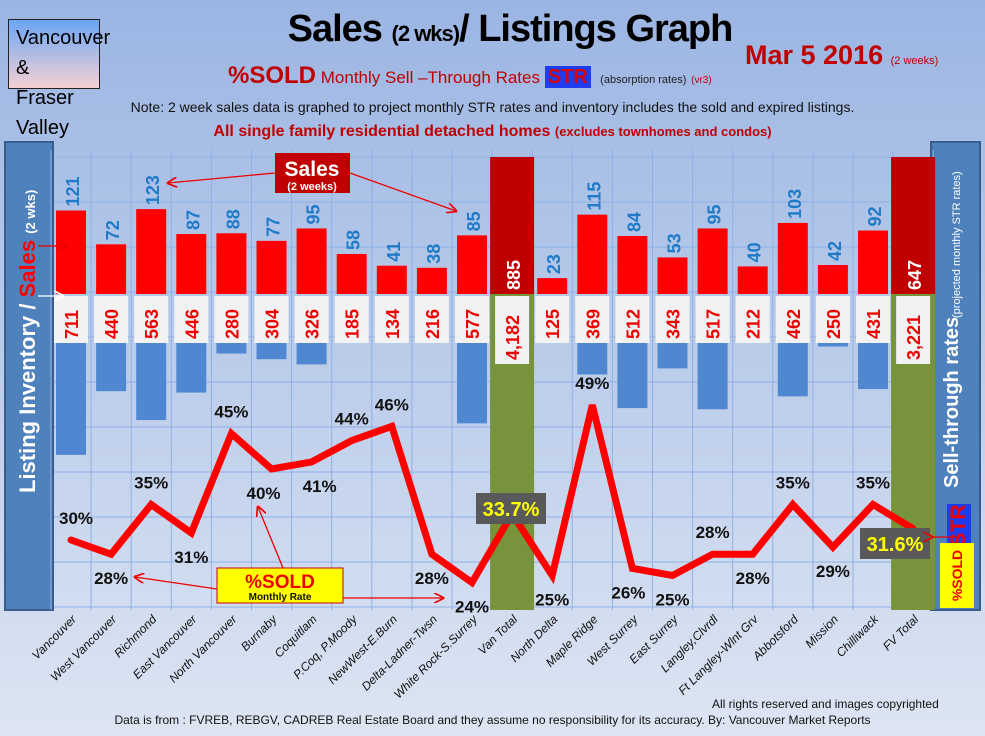  What do you see at coordinates (514, 275) in the screenshot?
I see `sales-label: 885` at bounding box center [514, 275].